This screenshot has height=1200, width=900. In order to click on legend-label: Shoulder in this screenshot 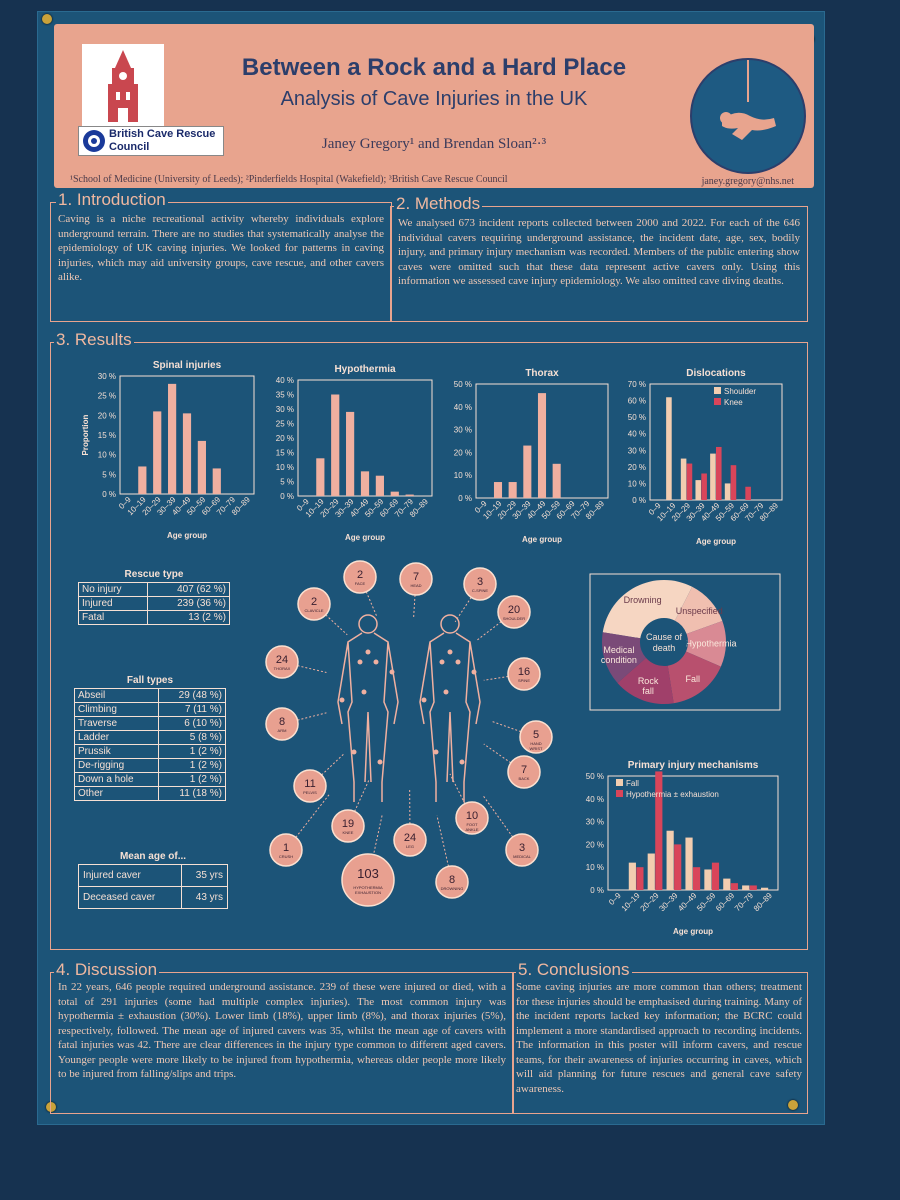, I will do `click(740, 391)`.